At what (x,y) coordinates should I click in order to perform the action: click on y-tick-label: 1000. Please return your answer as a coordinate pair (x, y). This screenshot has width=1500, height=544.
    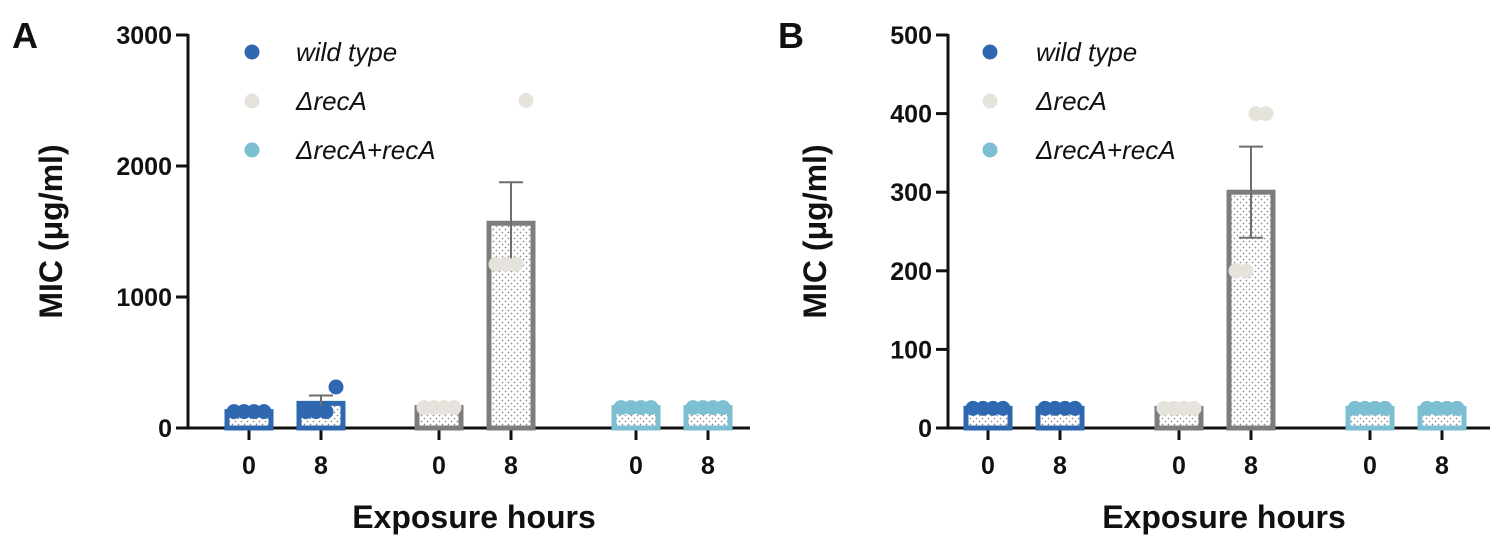
    Looking at the image, I should click on (144, 298).